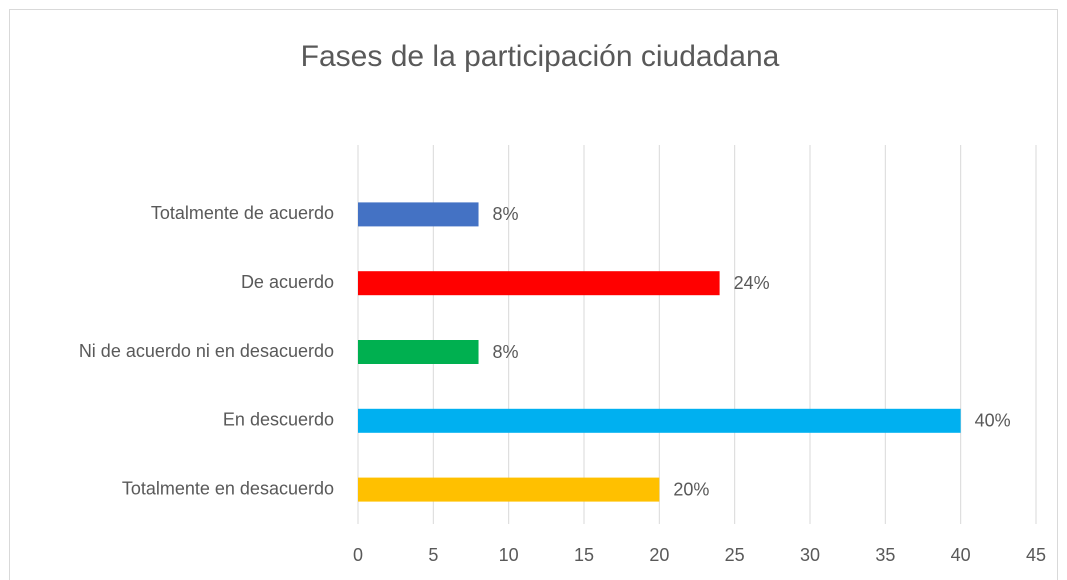 This screenshot has width=1067, height=580. Describe the element at coordinates (540, 56) in the screenshot. I see `chart-title: Fases de la participación ciudadana` at that location.